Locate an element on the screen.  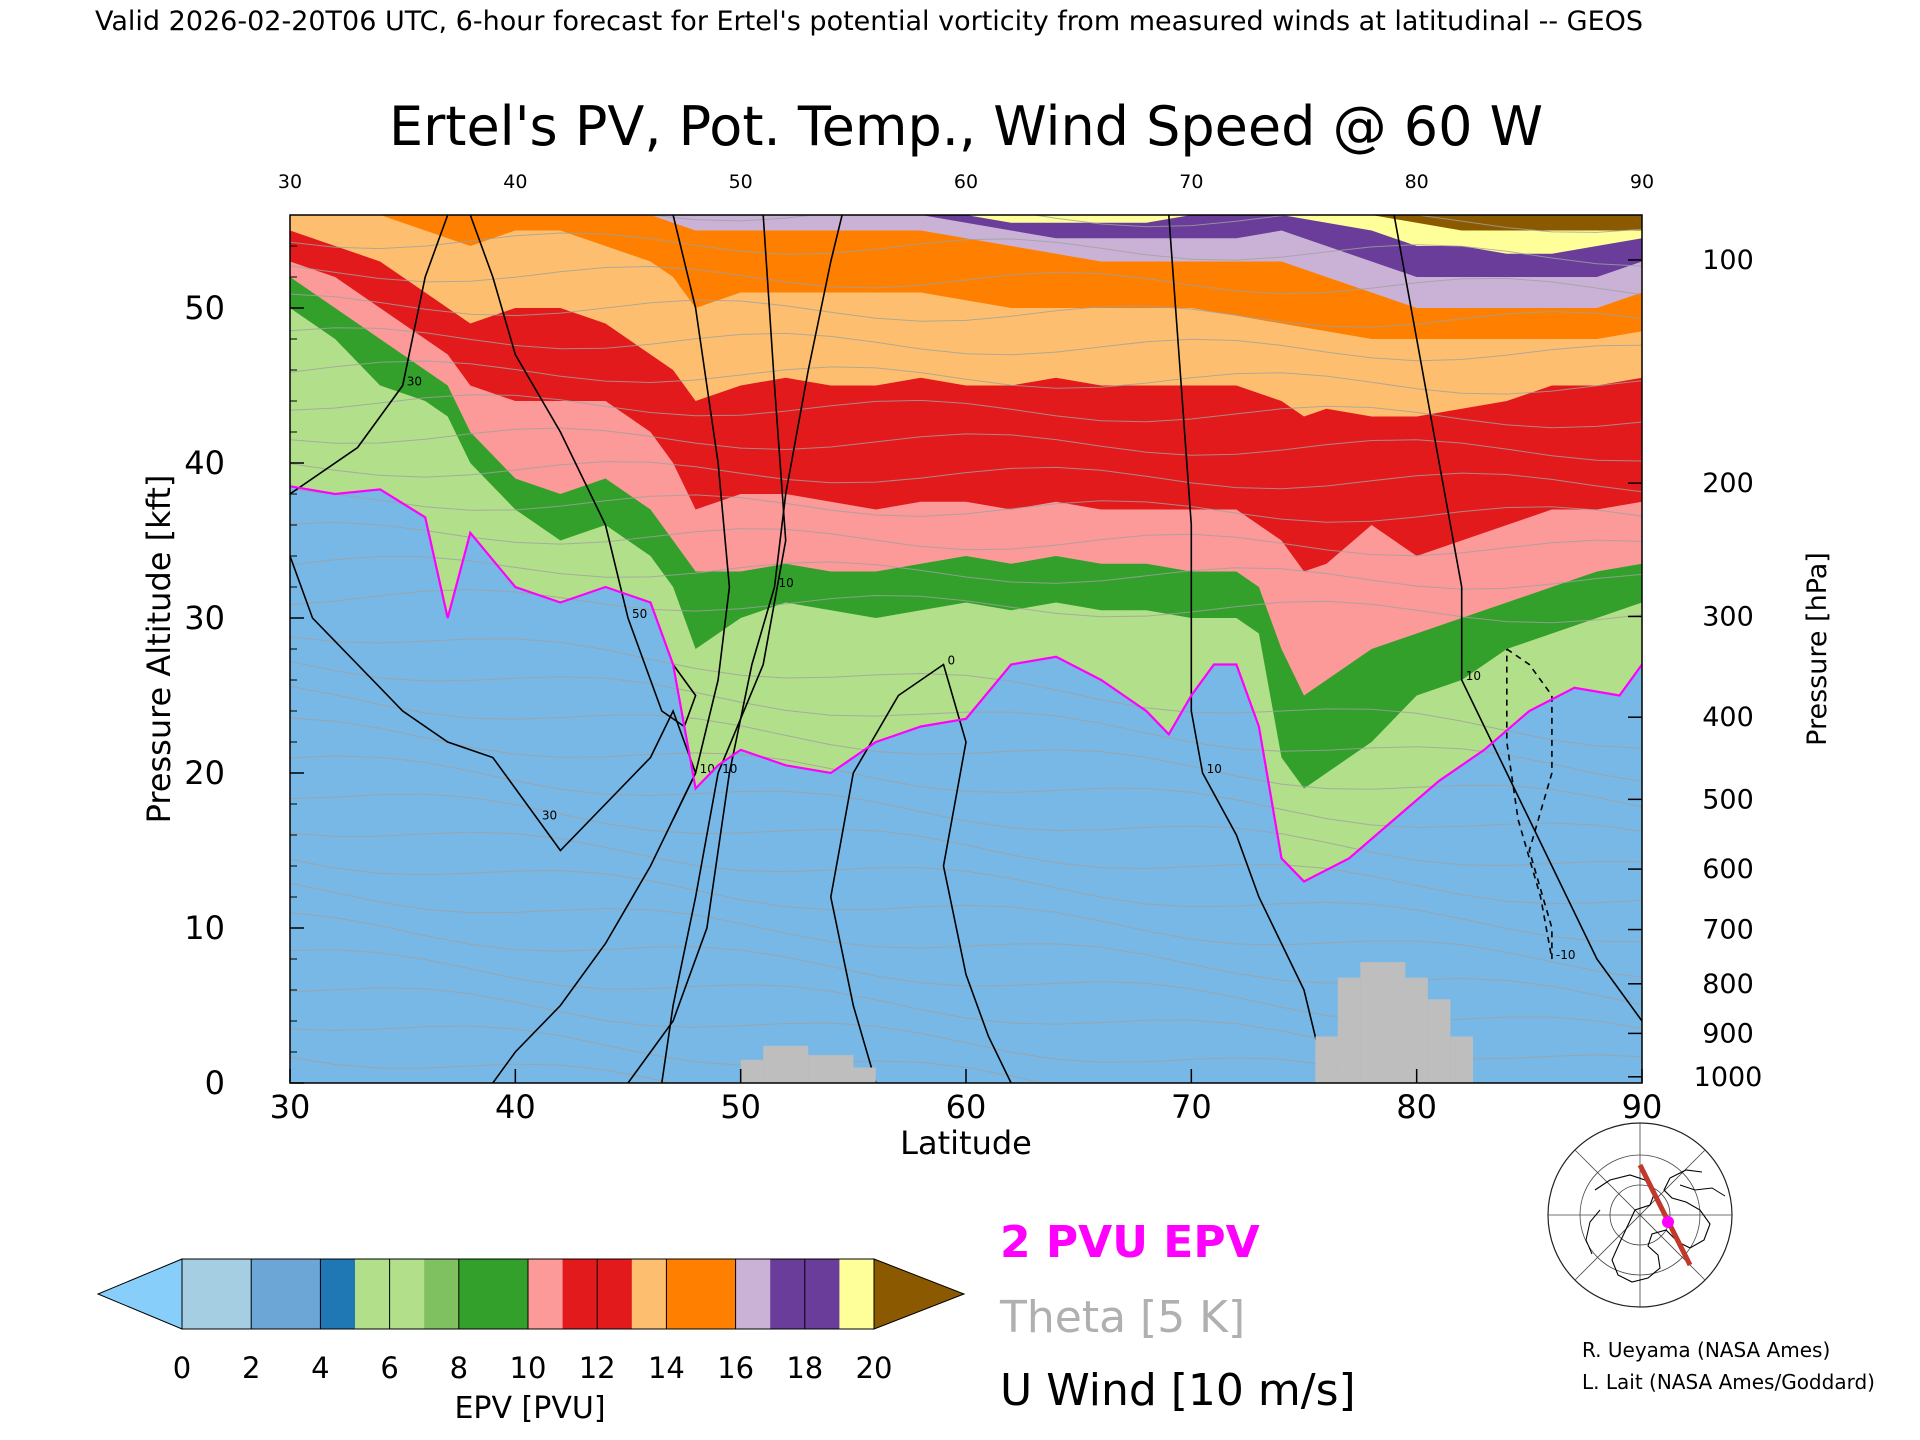
y-tick-label: 40 is located at coordinates (204, 463).